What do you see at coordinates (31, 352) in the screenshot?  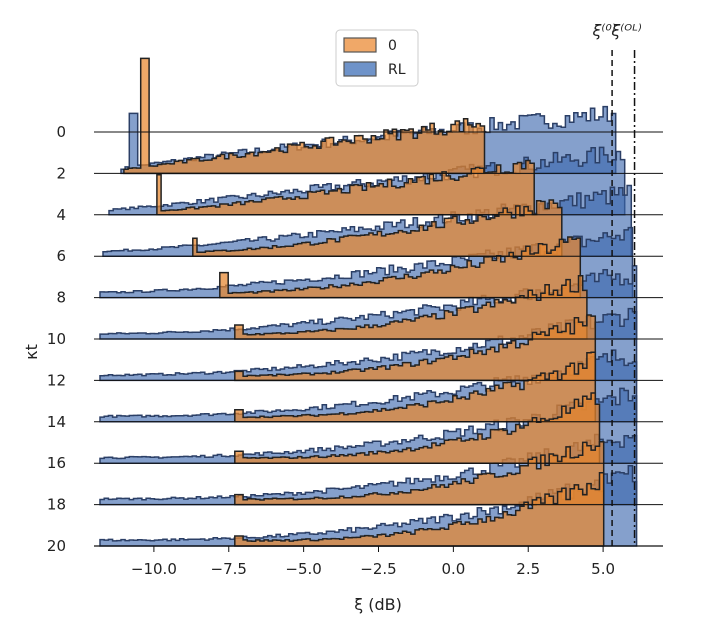 I see `y-axis-label: κt` at bounding box center [31, 352].